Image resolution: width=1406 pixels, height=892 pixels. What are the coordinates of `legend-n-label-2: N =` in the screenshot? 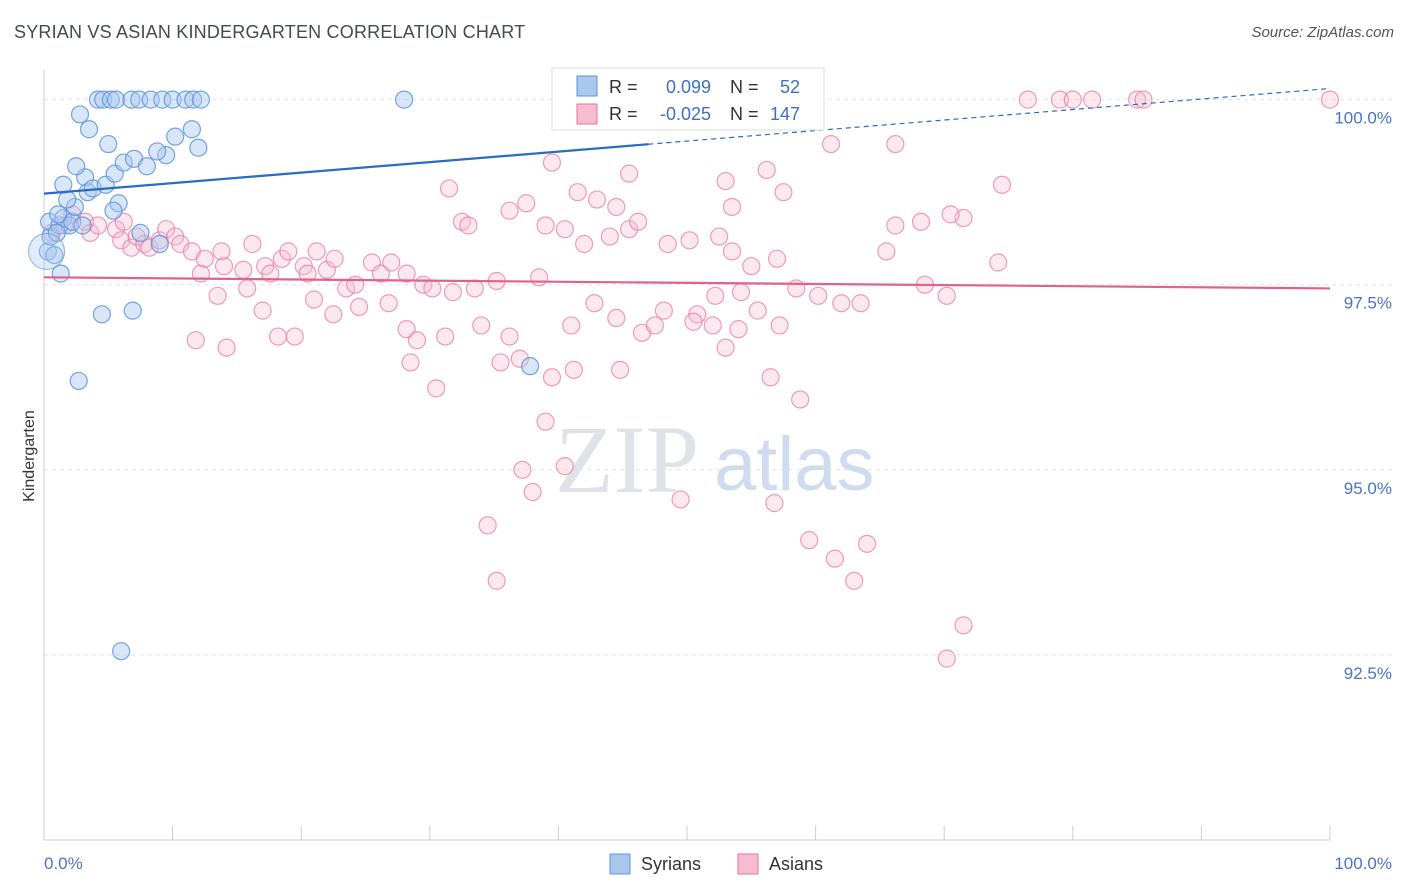 It's located at (744, 114).